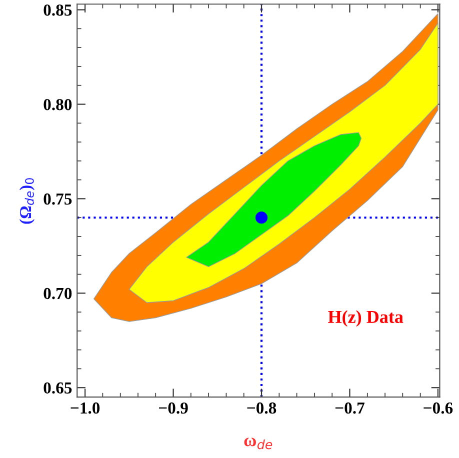  What do you see at coordinates (58, 388) in the screenshot?
I see `y-tick-label: 0.65` at bounding box center [58, 388].